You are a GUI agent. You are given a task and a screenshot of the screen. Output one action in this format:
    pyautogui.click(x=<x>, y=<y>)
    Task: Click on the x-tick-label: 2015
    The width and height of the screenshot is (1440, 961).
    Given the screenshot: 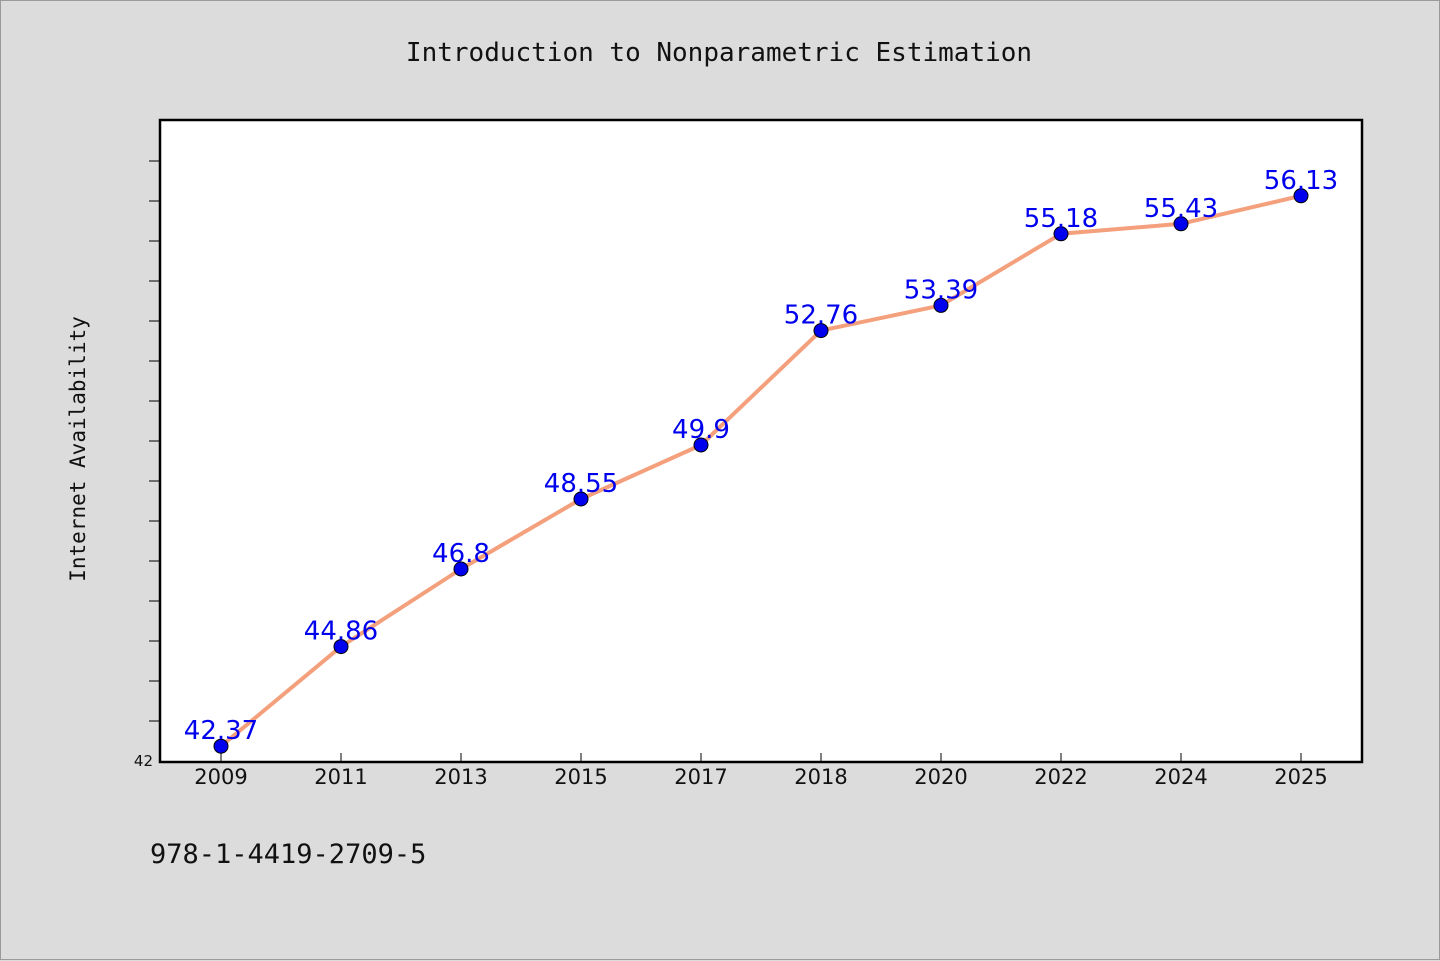 What is the action you would take?
    pyautogui.click(x=580, y=777)
    